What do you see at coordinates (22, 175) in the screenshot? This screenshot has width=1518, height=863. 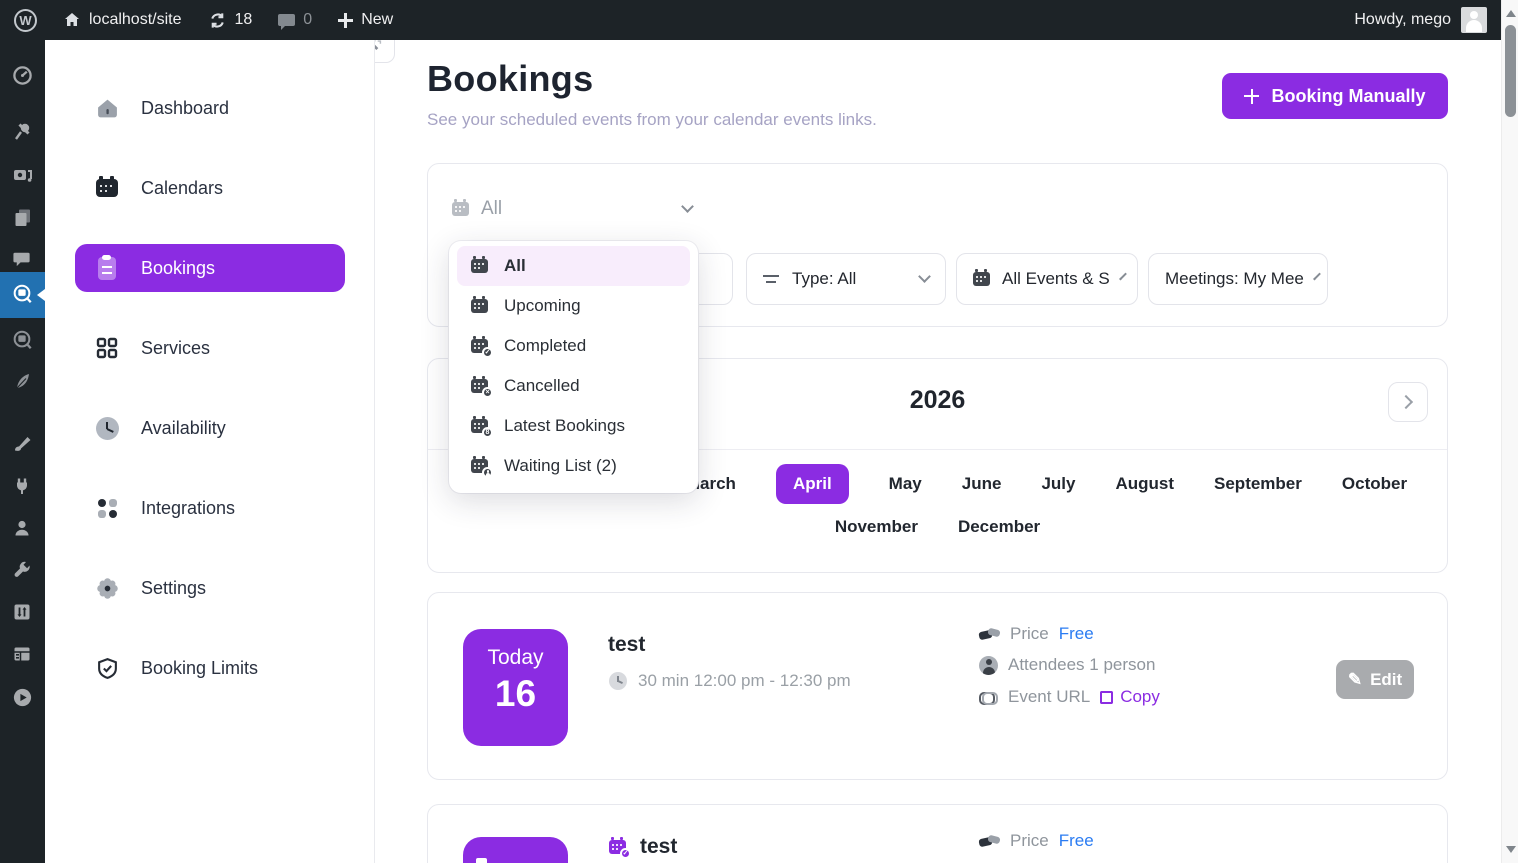 I see `menu-media-icon` at bounding box center [22, 175].